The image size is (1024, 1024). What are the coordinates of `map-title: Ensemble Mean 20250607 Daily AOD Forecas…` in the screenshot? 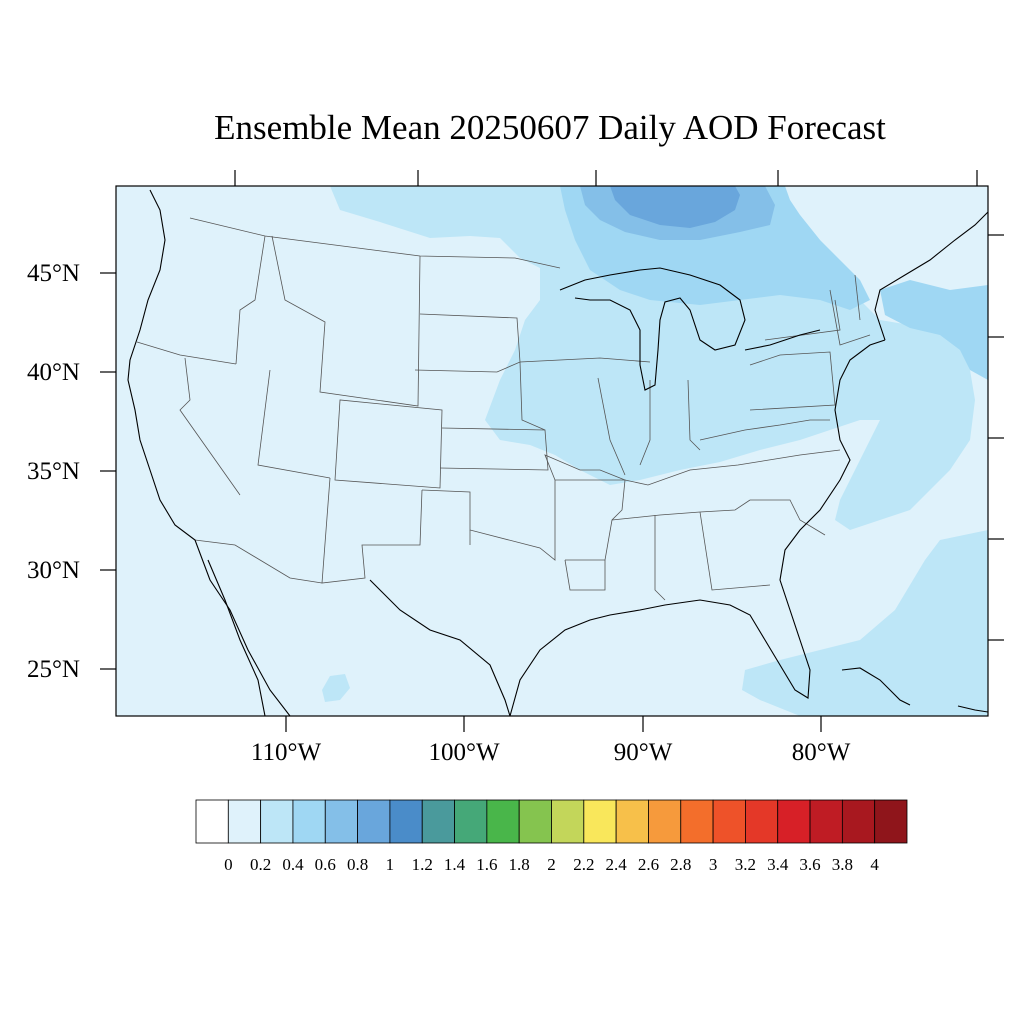 It's located at (550, 127).